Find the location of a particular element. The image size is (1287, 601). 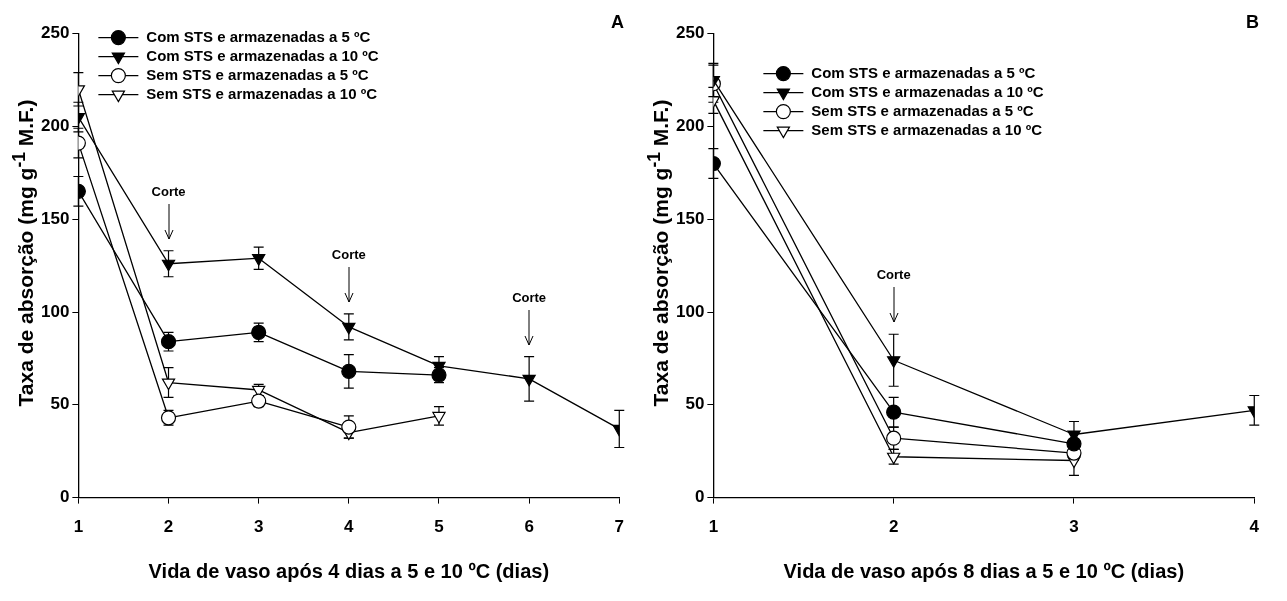

chart-title: B is located at coordinates (1252, 21).